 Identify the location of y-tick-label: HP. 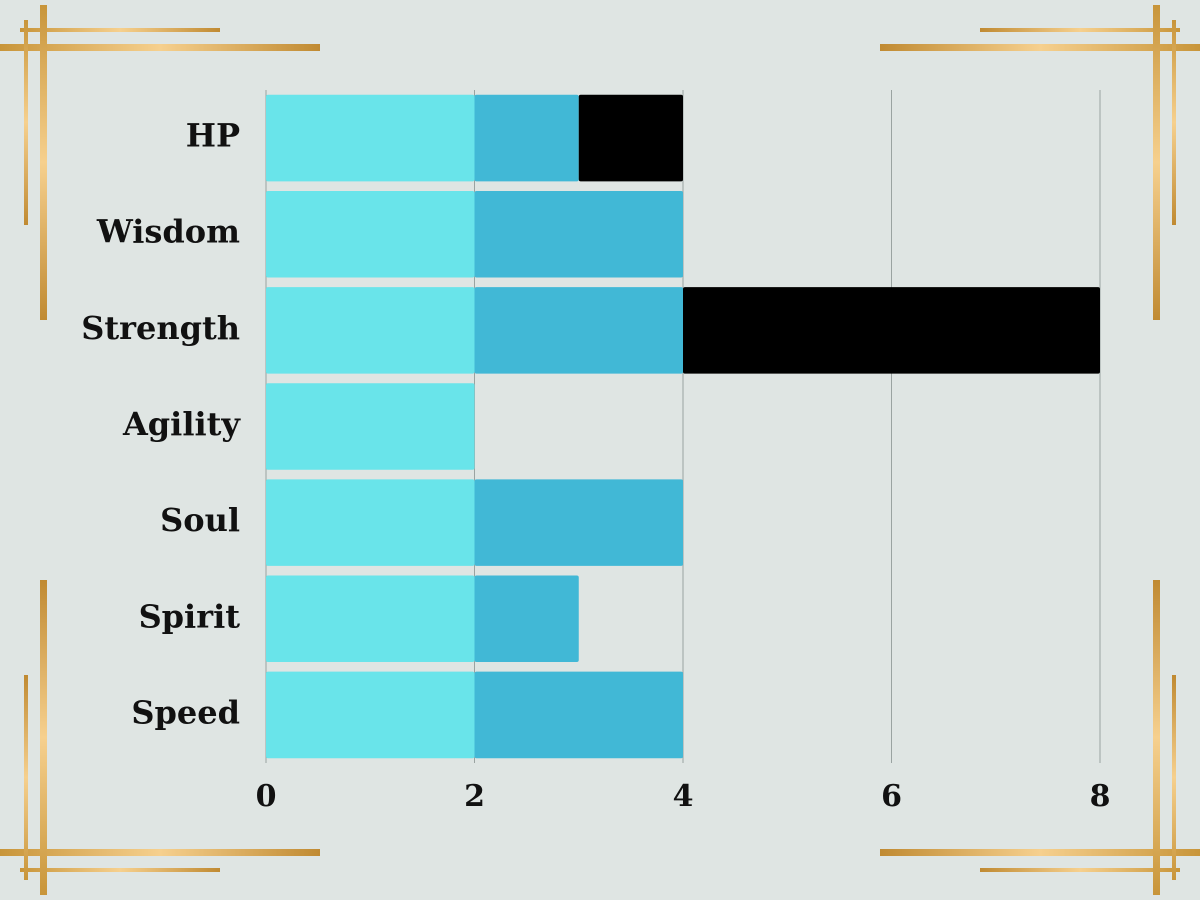
(213, 136).